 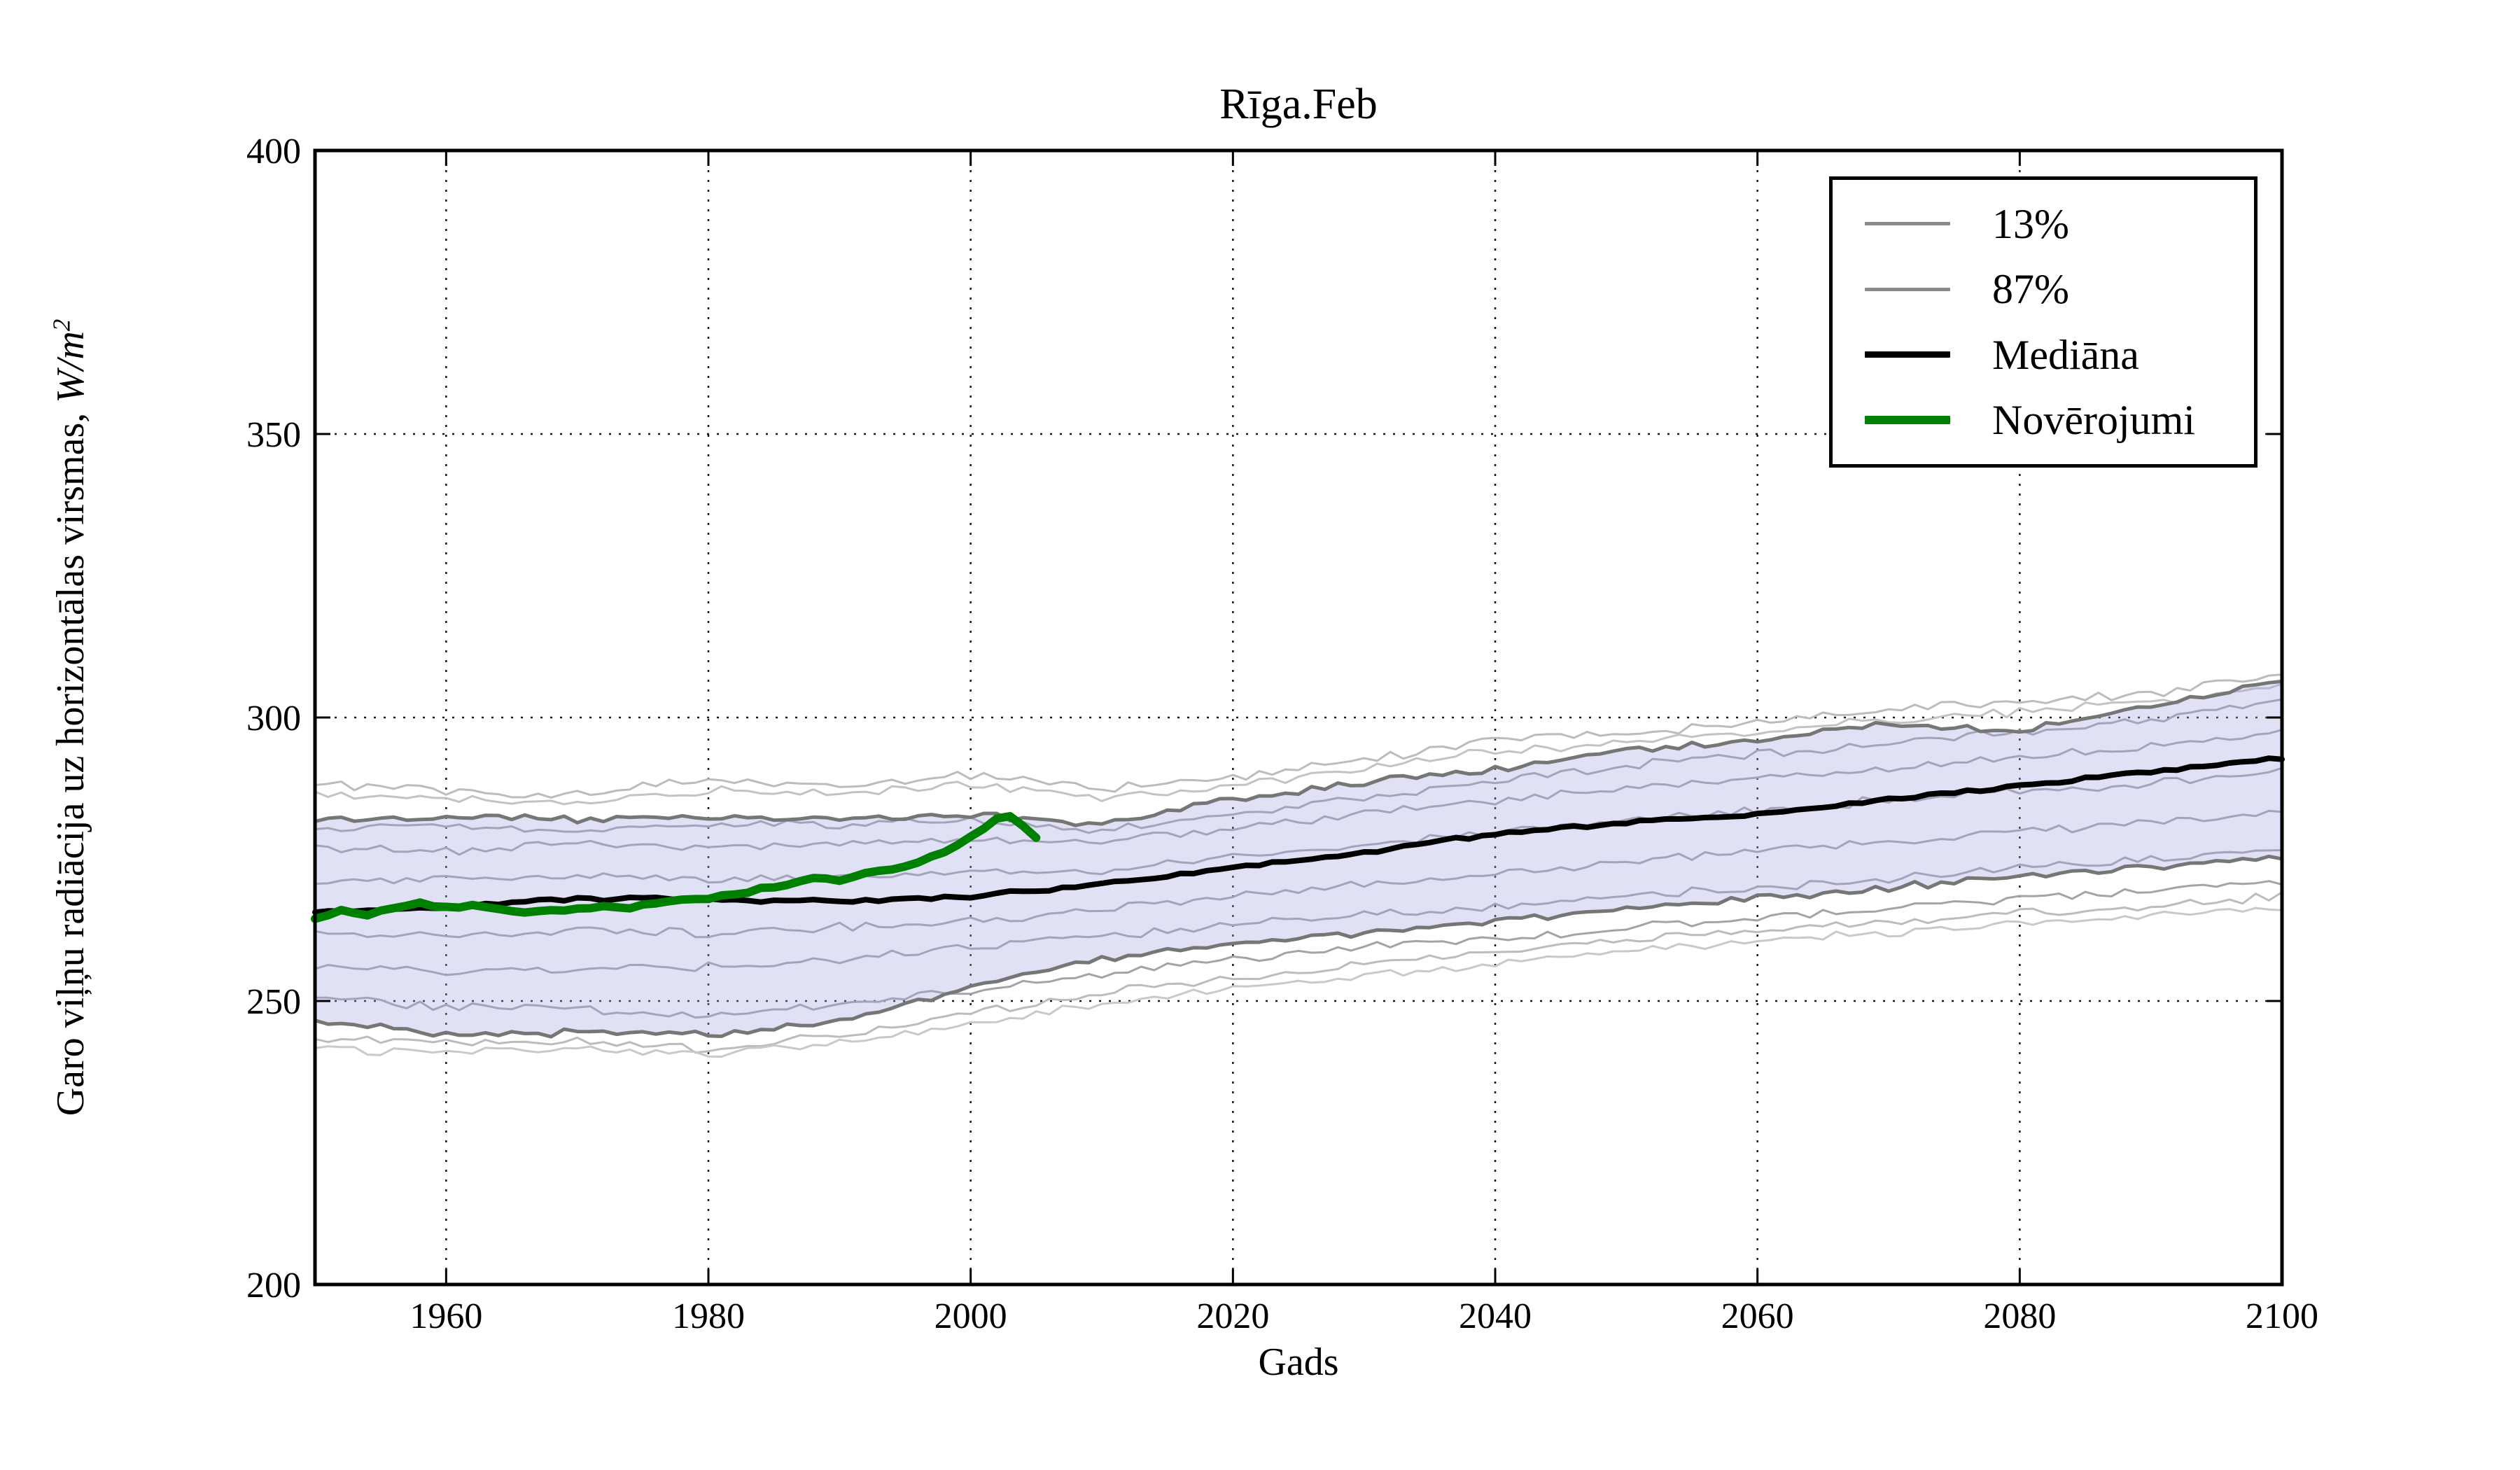 I want to click on y-tick-label: 300, so click(x=273, y=718).